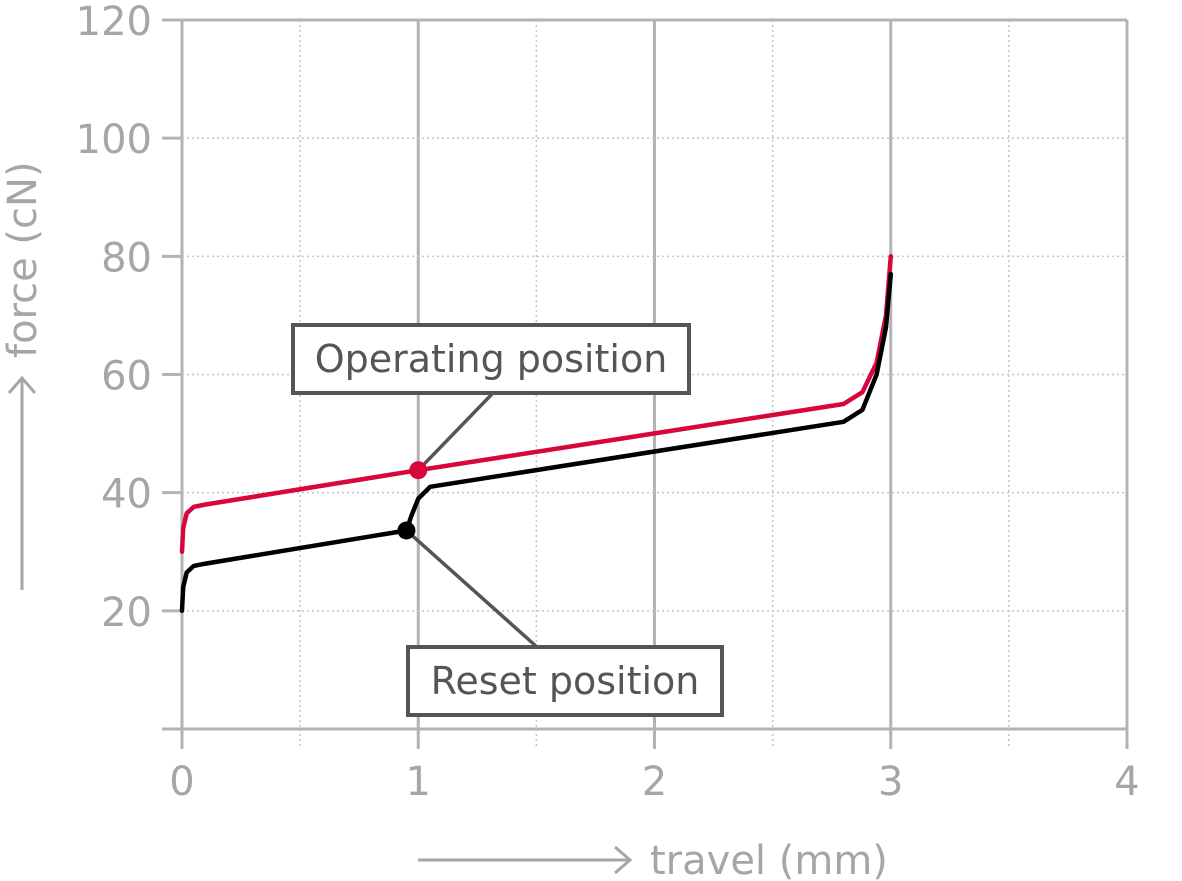 The width and height of the screenshot is (1182, 881). What do you see at coordinates (769, 859) in the screenshot?
I see `x-axis-title: travel (mm)` at bounding box center [769, 859].